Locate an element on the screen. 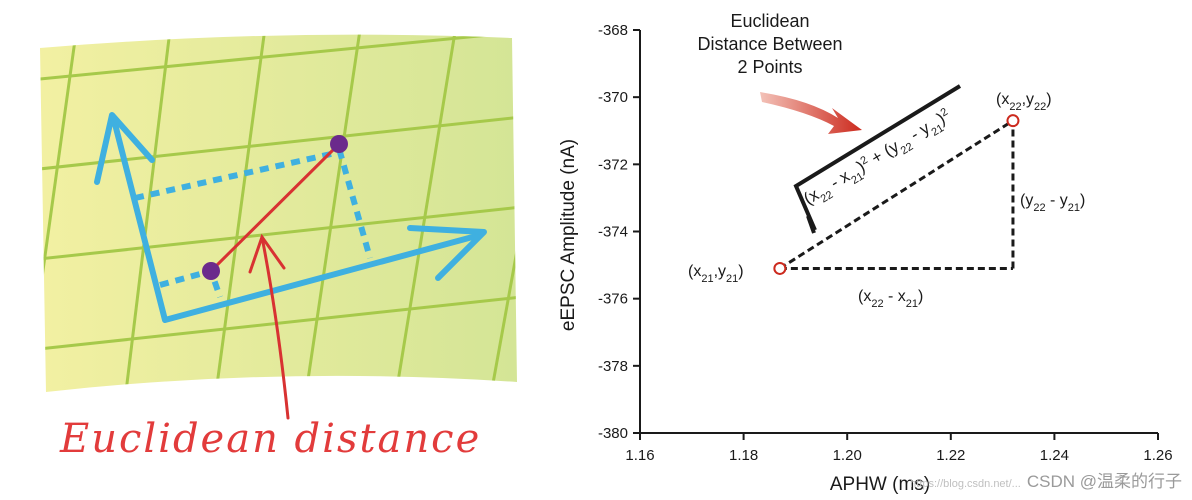 The image size is (1192, 500). watermark: https://blog.csdn.net/... CSDN @温柔的行子 is located at coordinates (1046, 479).